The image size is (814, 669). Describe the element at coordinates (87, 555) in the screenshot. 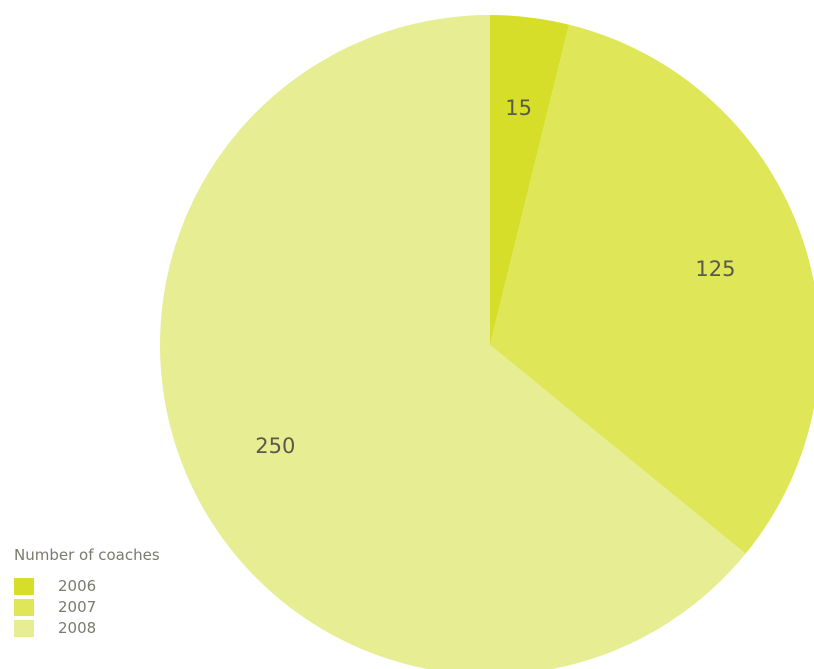

I see `legend-title: Number of coaches` at that location.